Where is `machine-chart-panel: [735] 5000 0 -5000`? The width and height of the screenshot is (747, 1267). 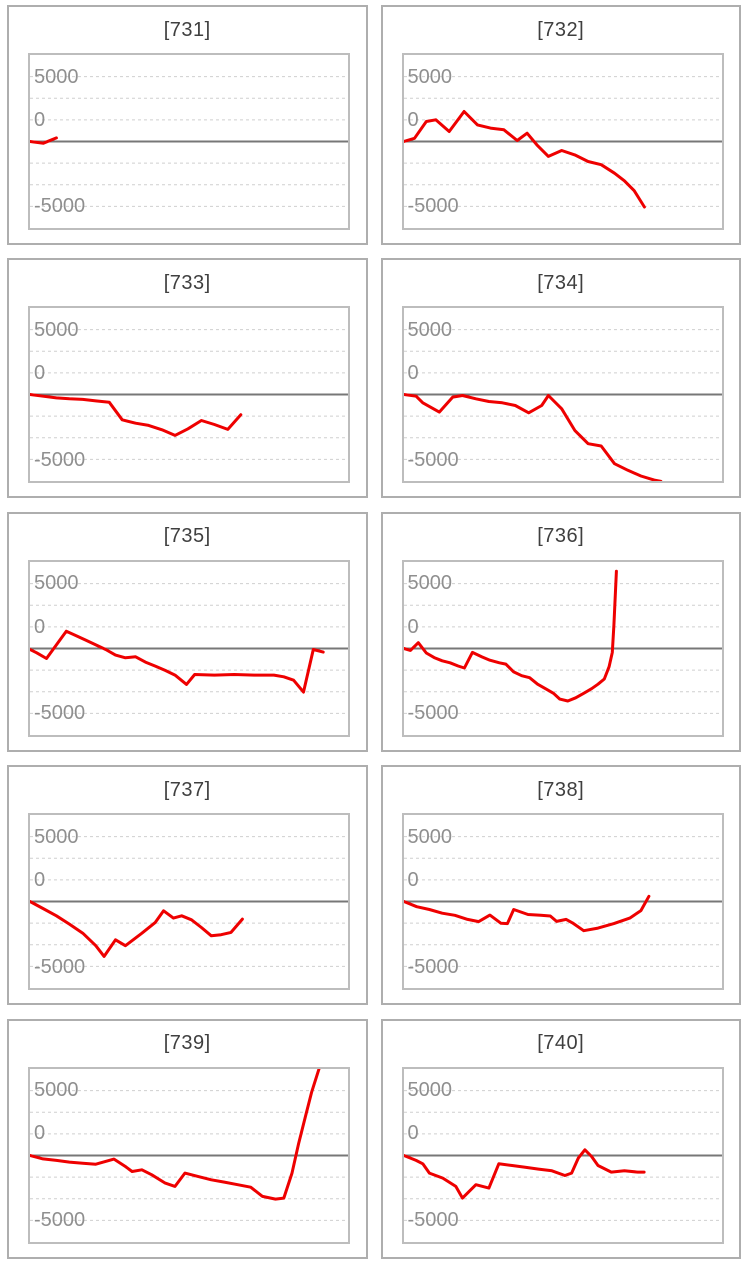 machine-chart-panel: [735] 5000 0 -5000 is located at coordinates (187, 631).